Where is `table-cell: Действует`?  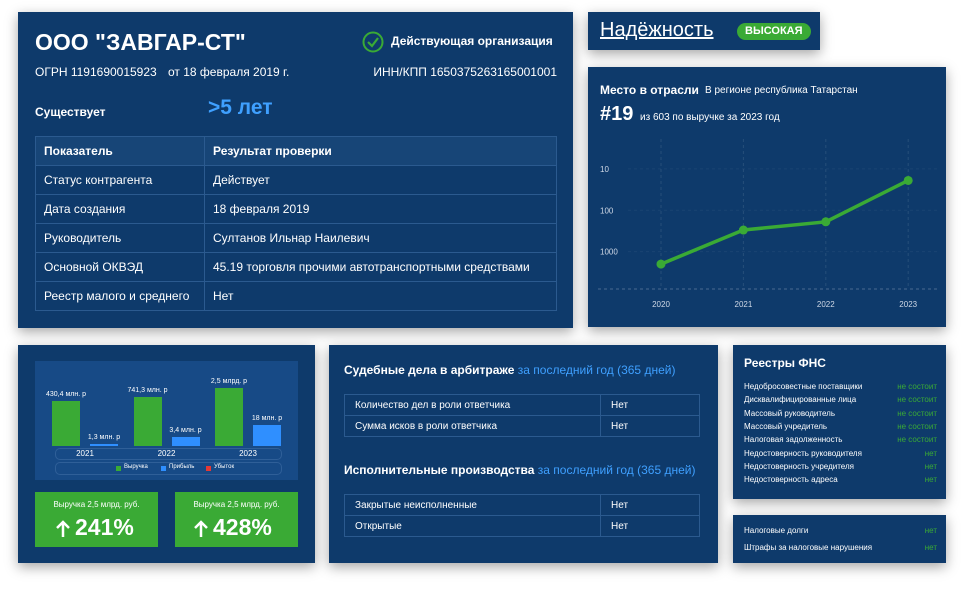
table-cell: Действует is located at coordinates (380, 180).